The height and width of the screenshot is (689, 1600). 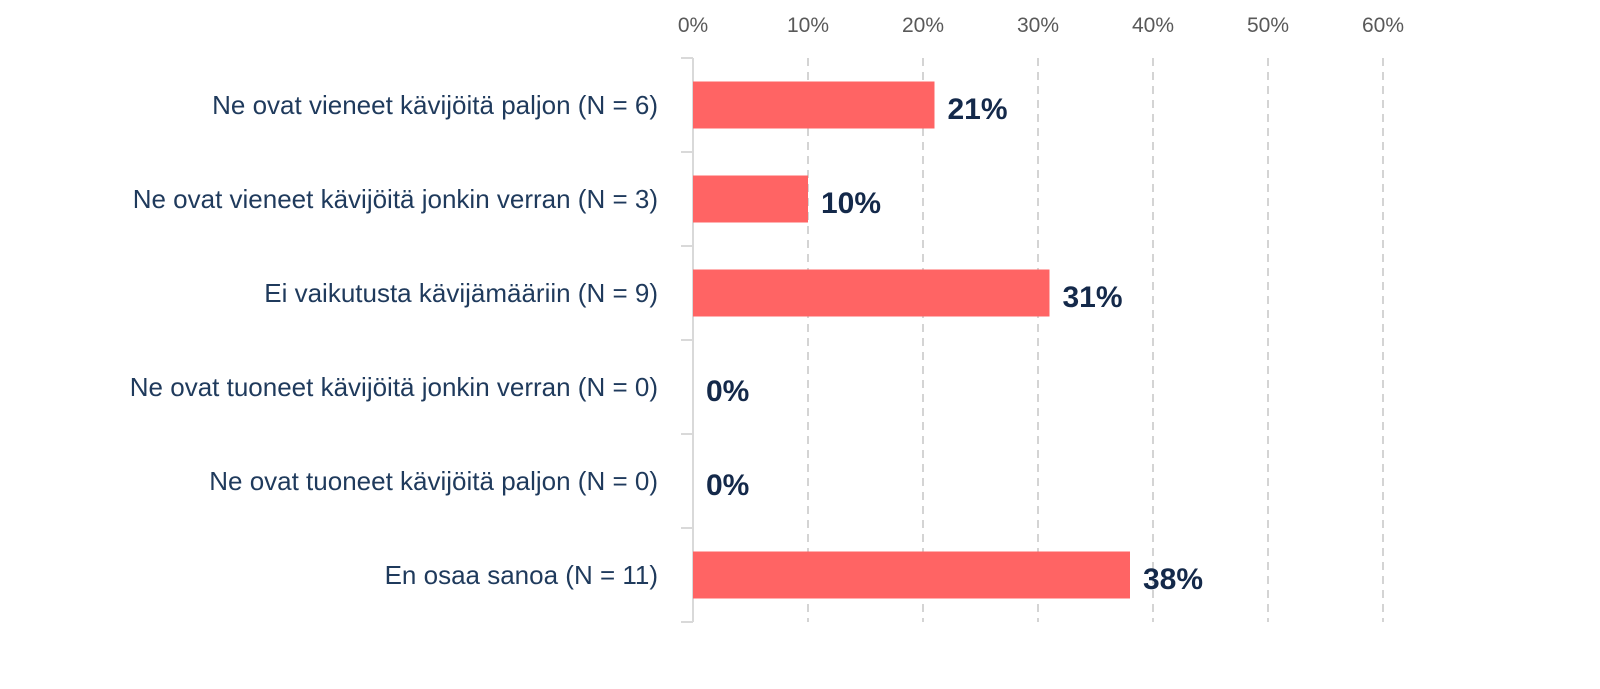 I want to click on category-label: En osaa sanoa (N = 11), so click(x=521, y=575).